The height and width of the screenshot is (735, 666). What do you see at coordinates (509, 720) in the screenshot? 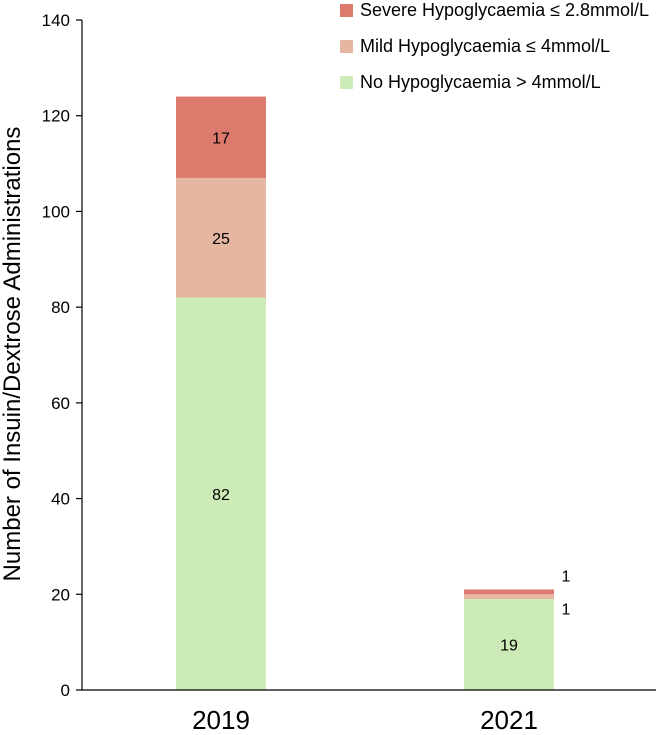
I see `x-tick-label-2021: 2021` at bounding box center [509, 720].